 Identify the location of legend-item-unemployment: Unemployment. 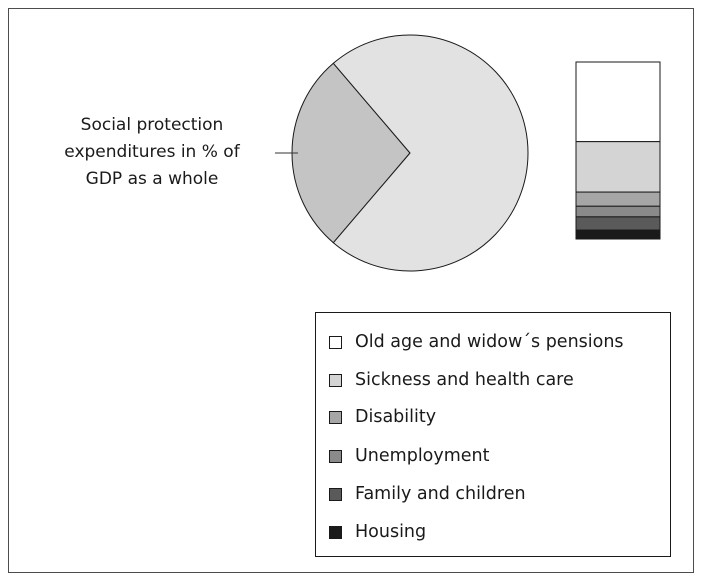
(409, 456).